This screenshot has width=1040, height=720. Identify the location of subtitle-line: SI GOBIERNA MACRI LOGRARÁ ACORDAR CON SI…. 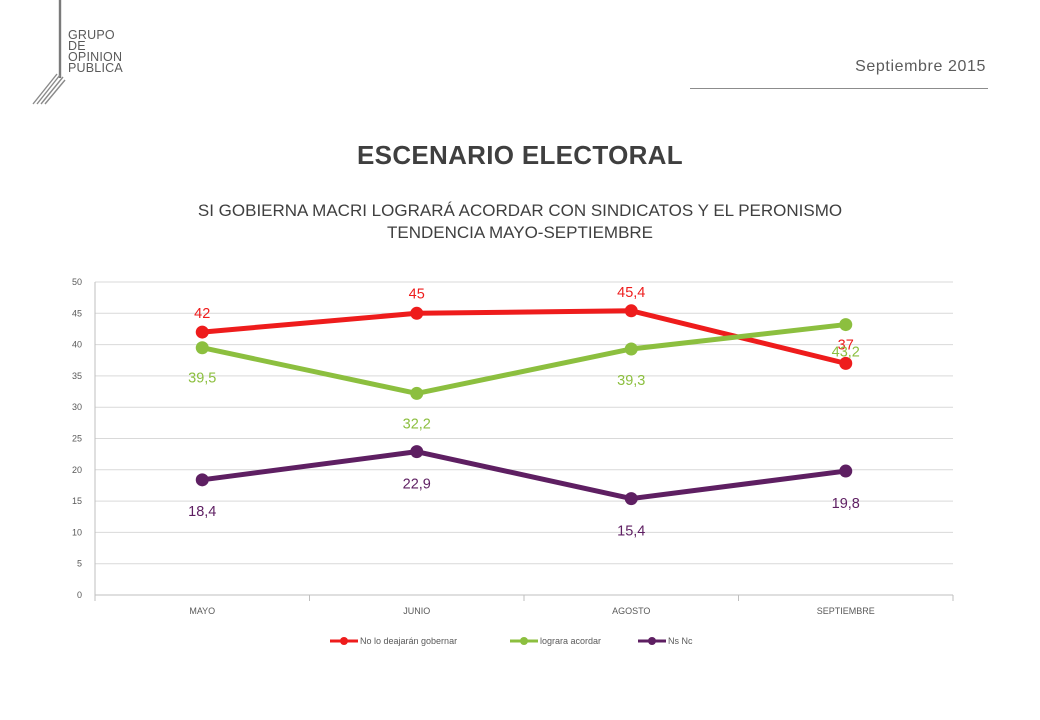
(520, 210).